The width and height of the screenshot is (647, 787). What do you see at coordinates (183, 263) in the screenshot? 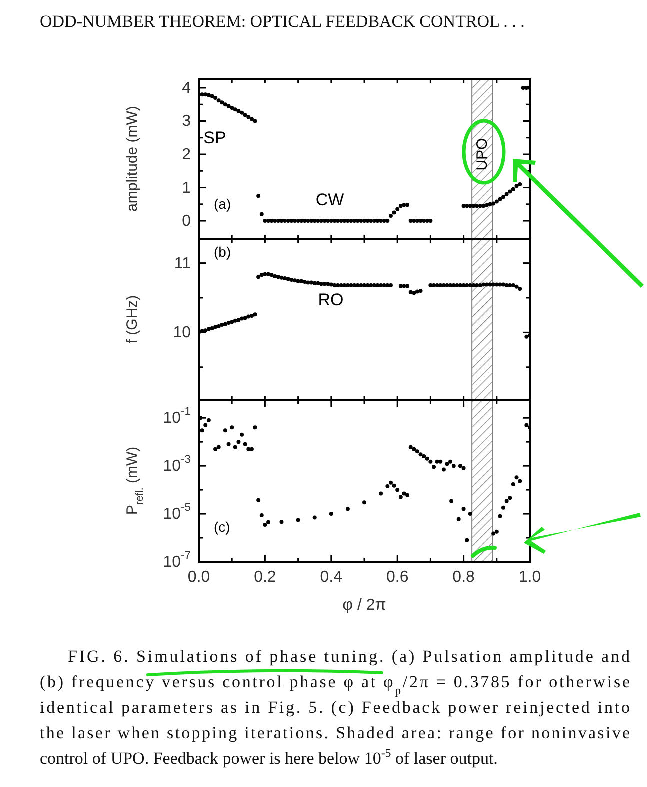
I see `y-tick-label: 11` at bounding box center [183, 263].